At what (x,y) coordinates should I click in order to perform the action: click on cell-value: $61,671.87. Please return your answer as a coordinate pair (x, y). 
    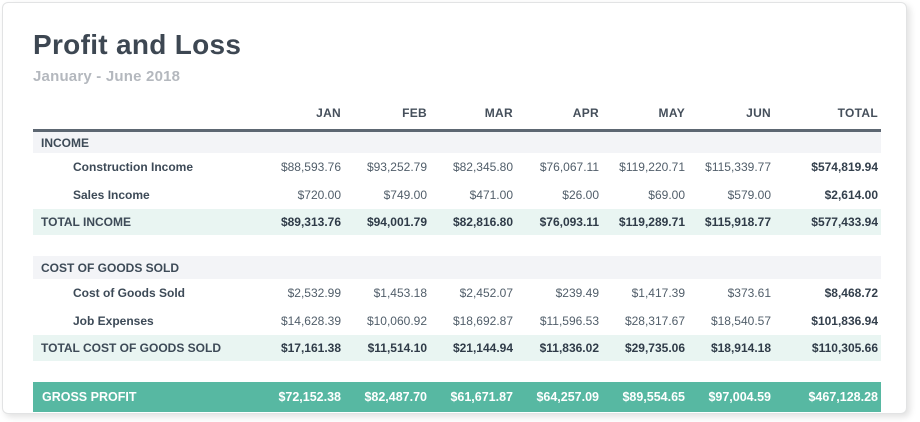
    Looking at the image, I should click on (473, 397).